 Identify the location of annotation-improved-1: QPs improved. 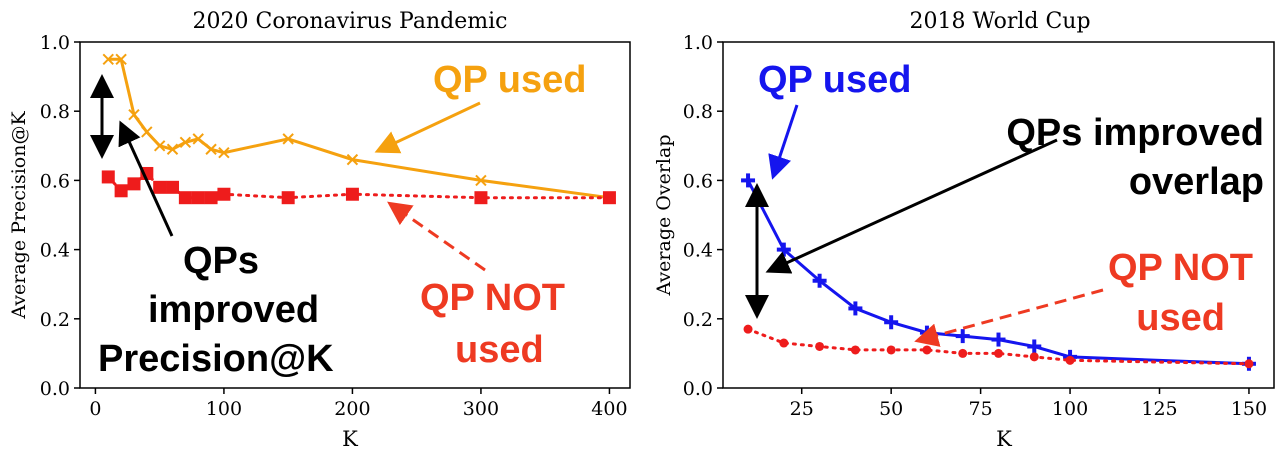
(1135, 133).